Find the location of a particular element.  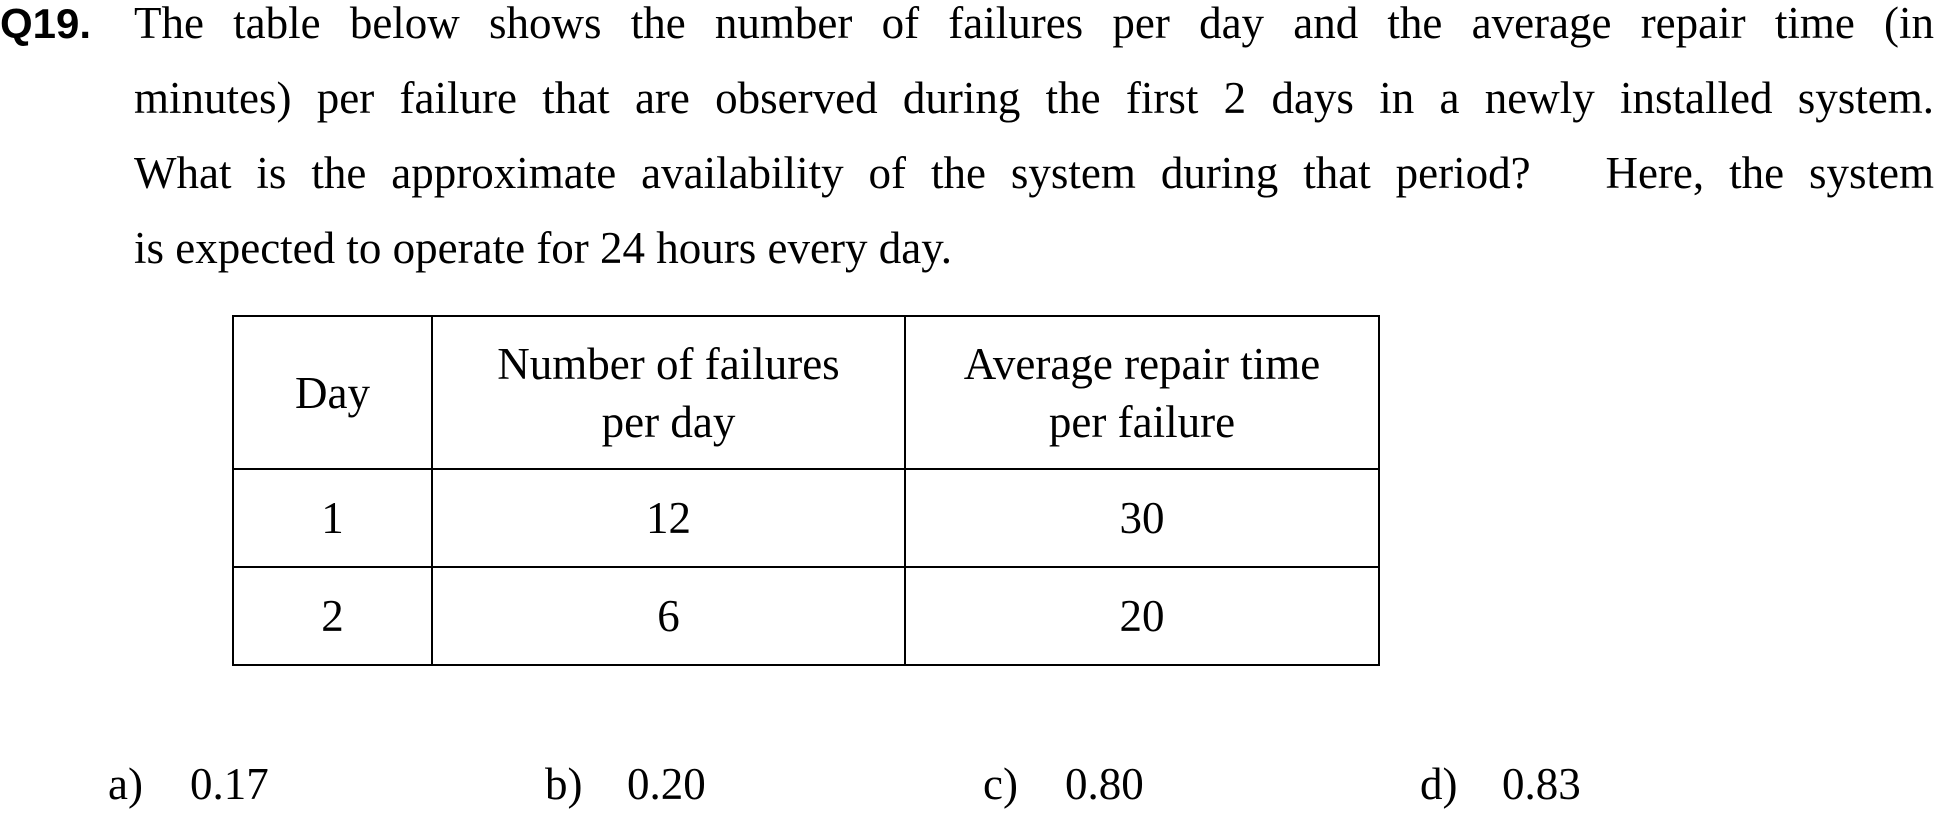

choice-b-value: 0.20 is located at coordinates (666, 784).